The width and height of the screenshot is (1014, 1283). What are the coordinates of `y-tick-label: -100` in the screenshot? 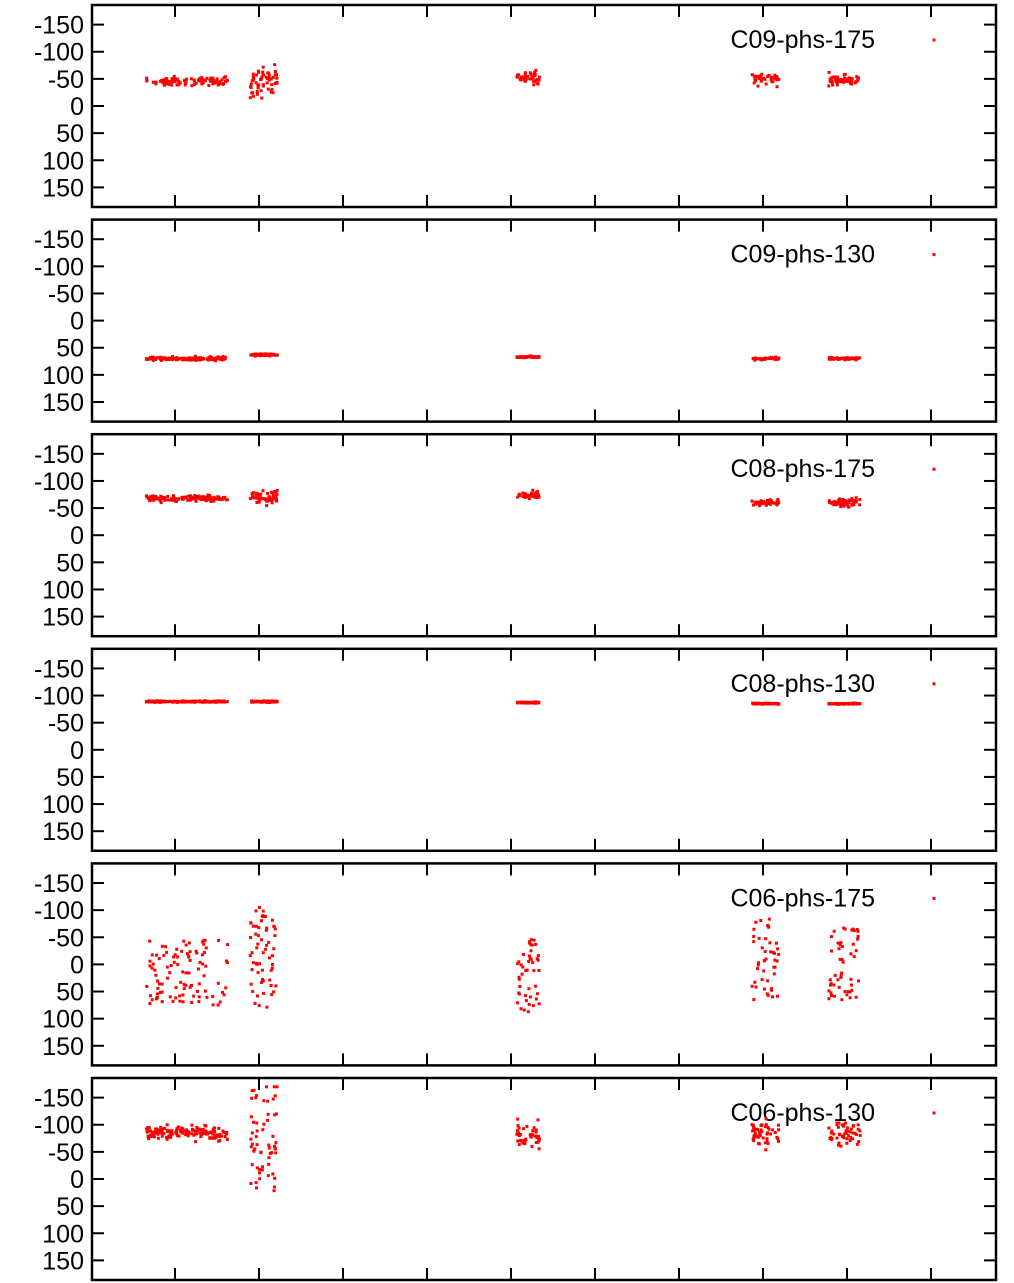 It's located at (59, 267).